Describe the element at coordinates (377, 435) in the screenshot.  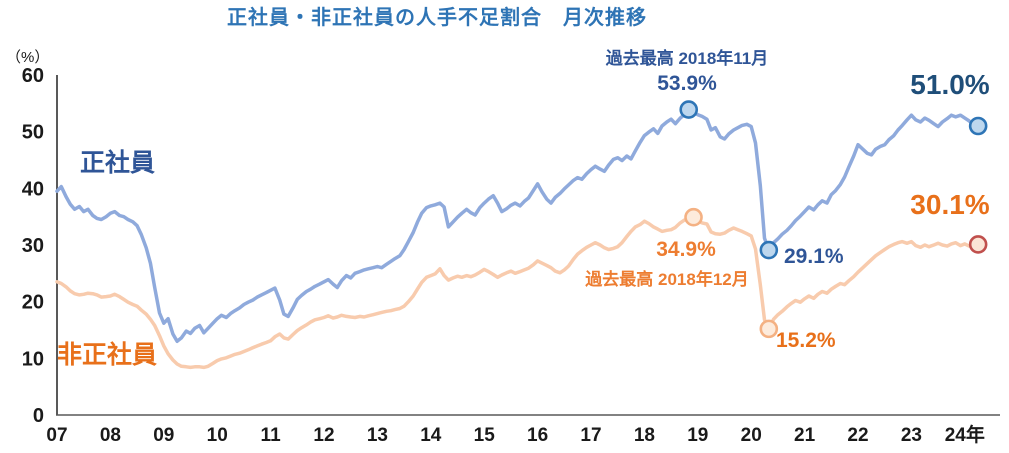
I see `x-tick-label: 13` at that location.